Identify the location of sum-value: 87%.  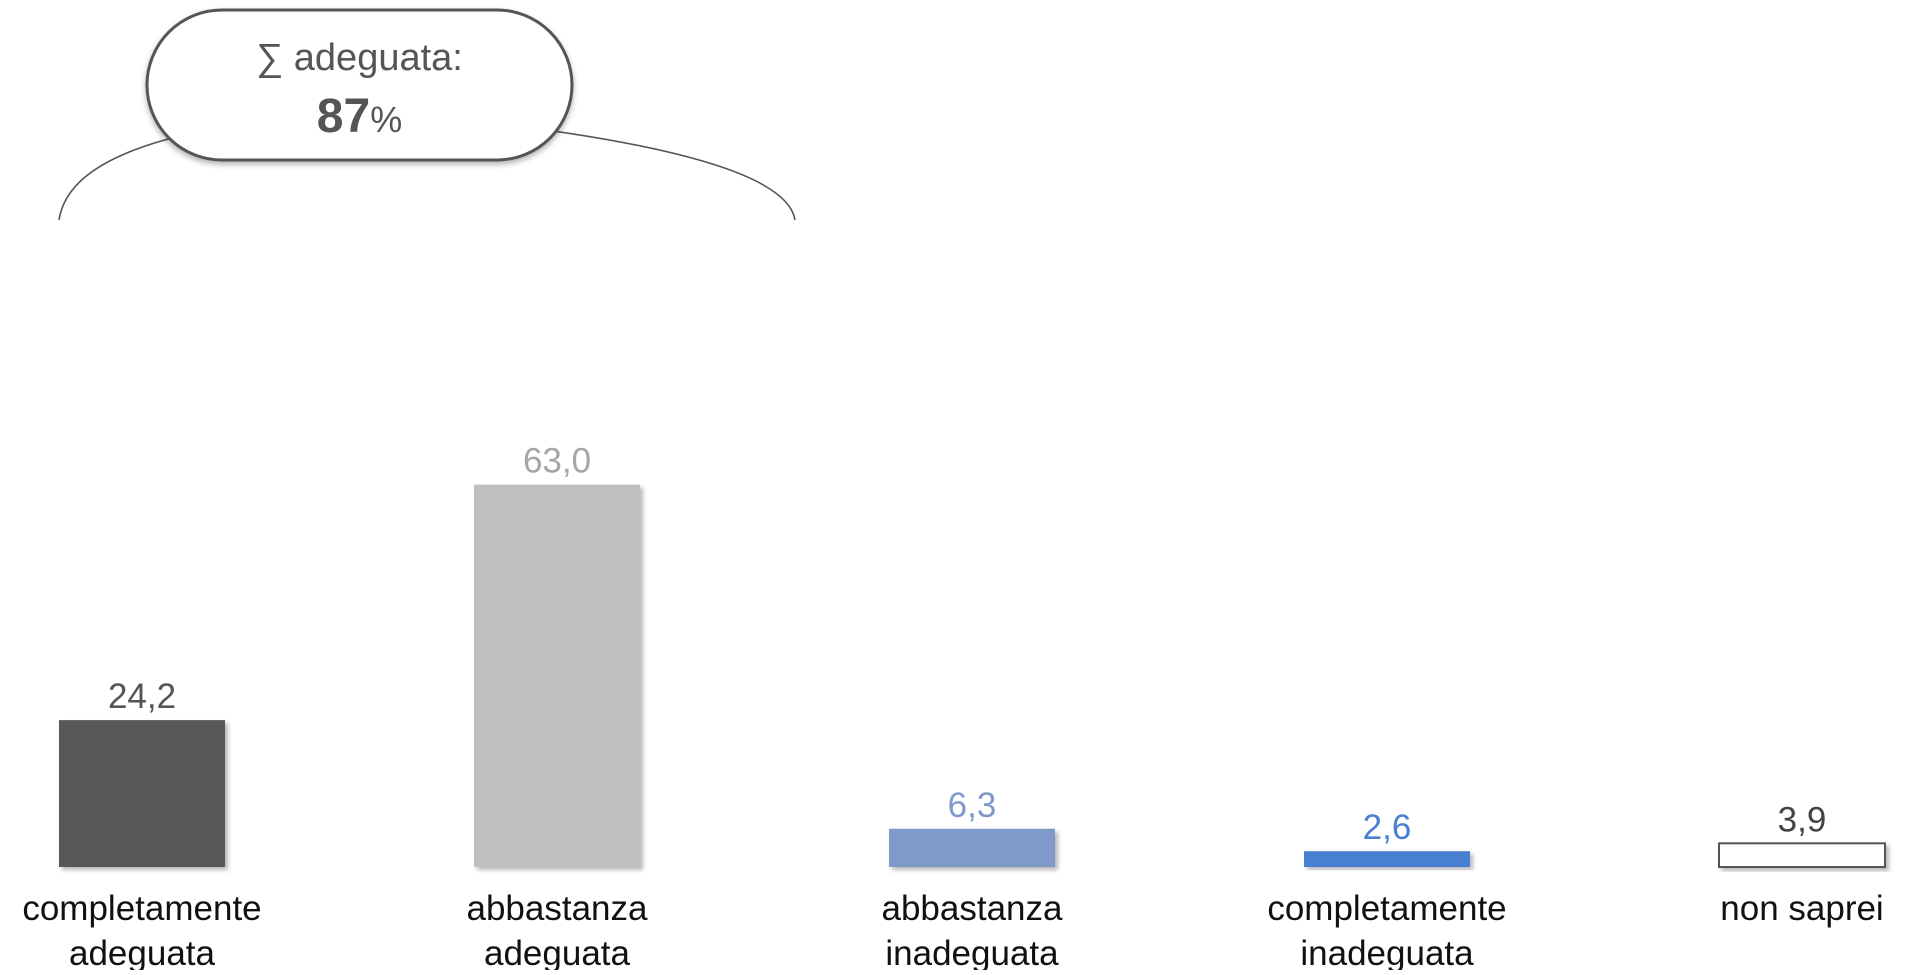
(359, 116).